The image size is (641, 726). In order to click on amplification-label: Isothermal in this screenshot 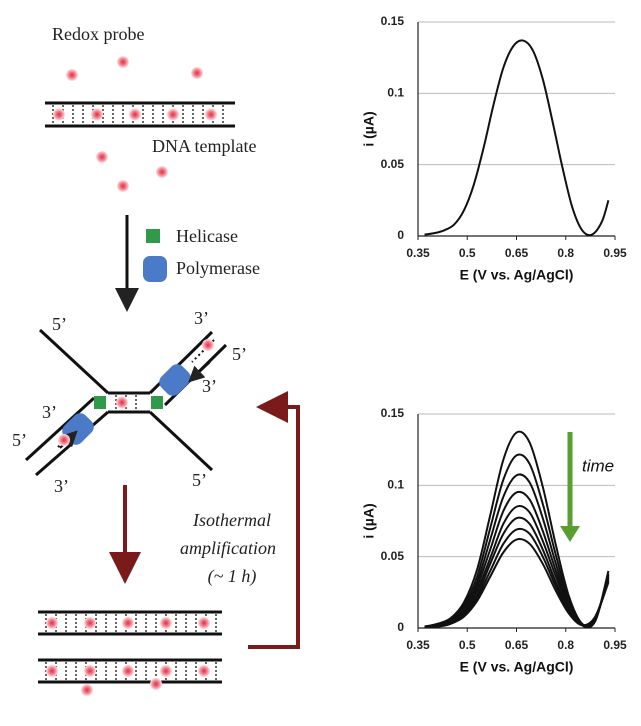, I will do `click(231, 520)`.